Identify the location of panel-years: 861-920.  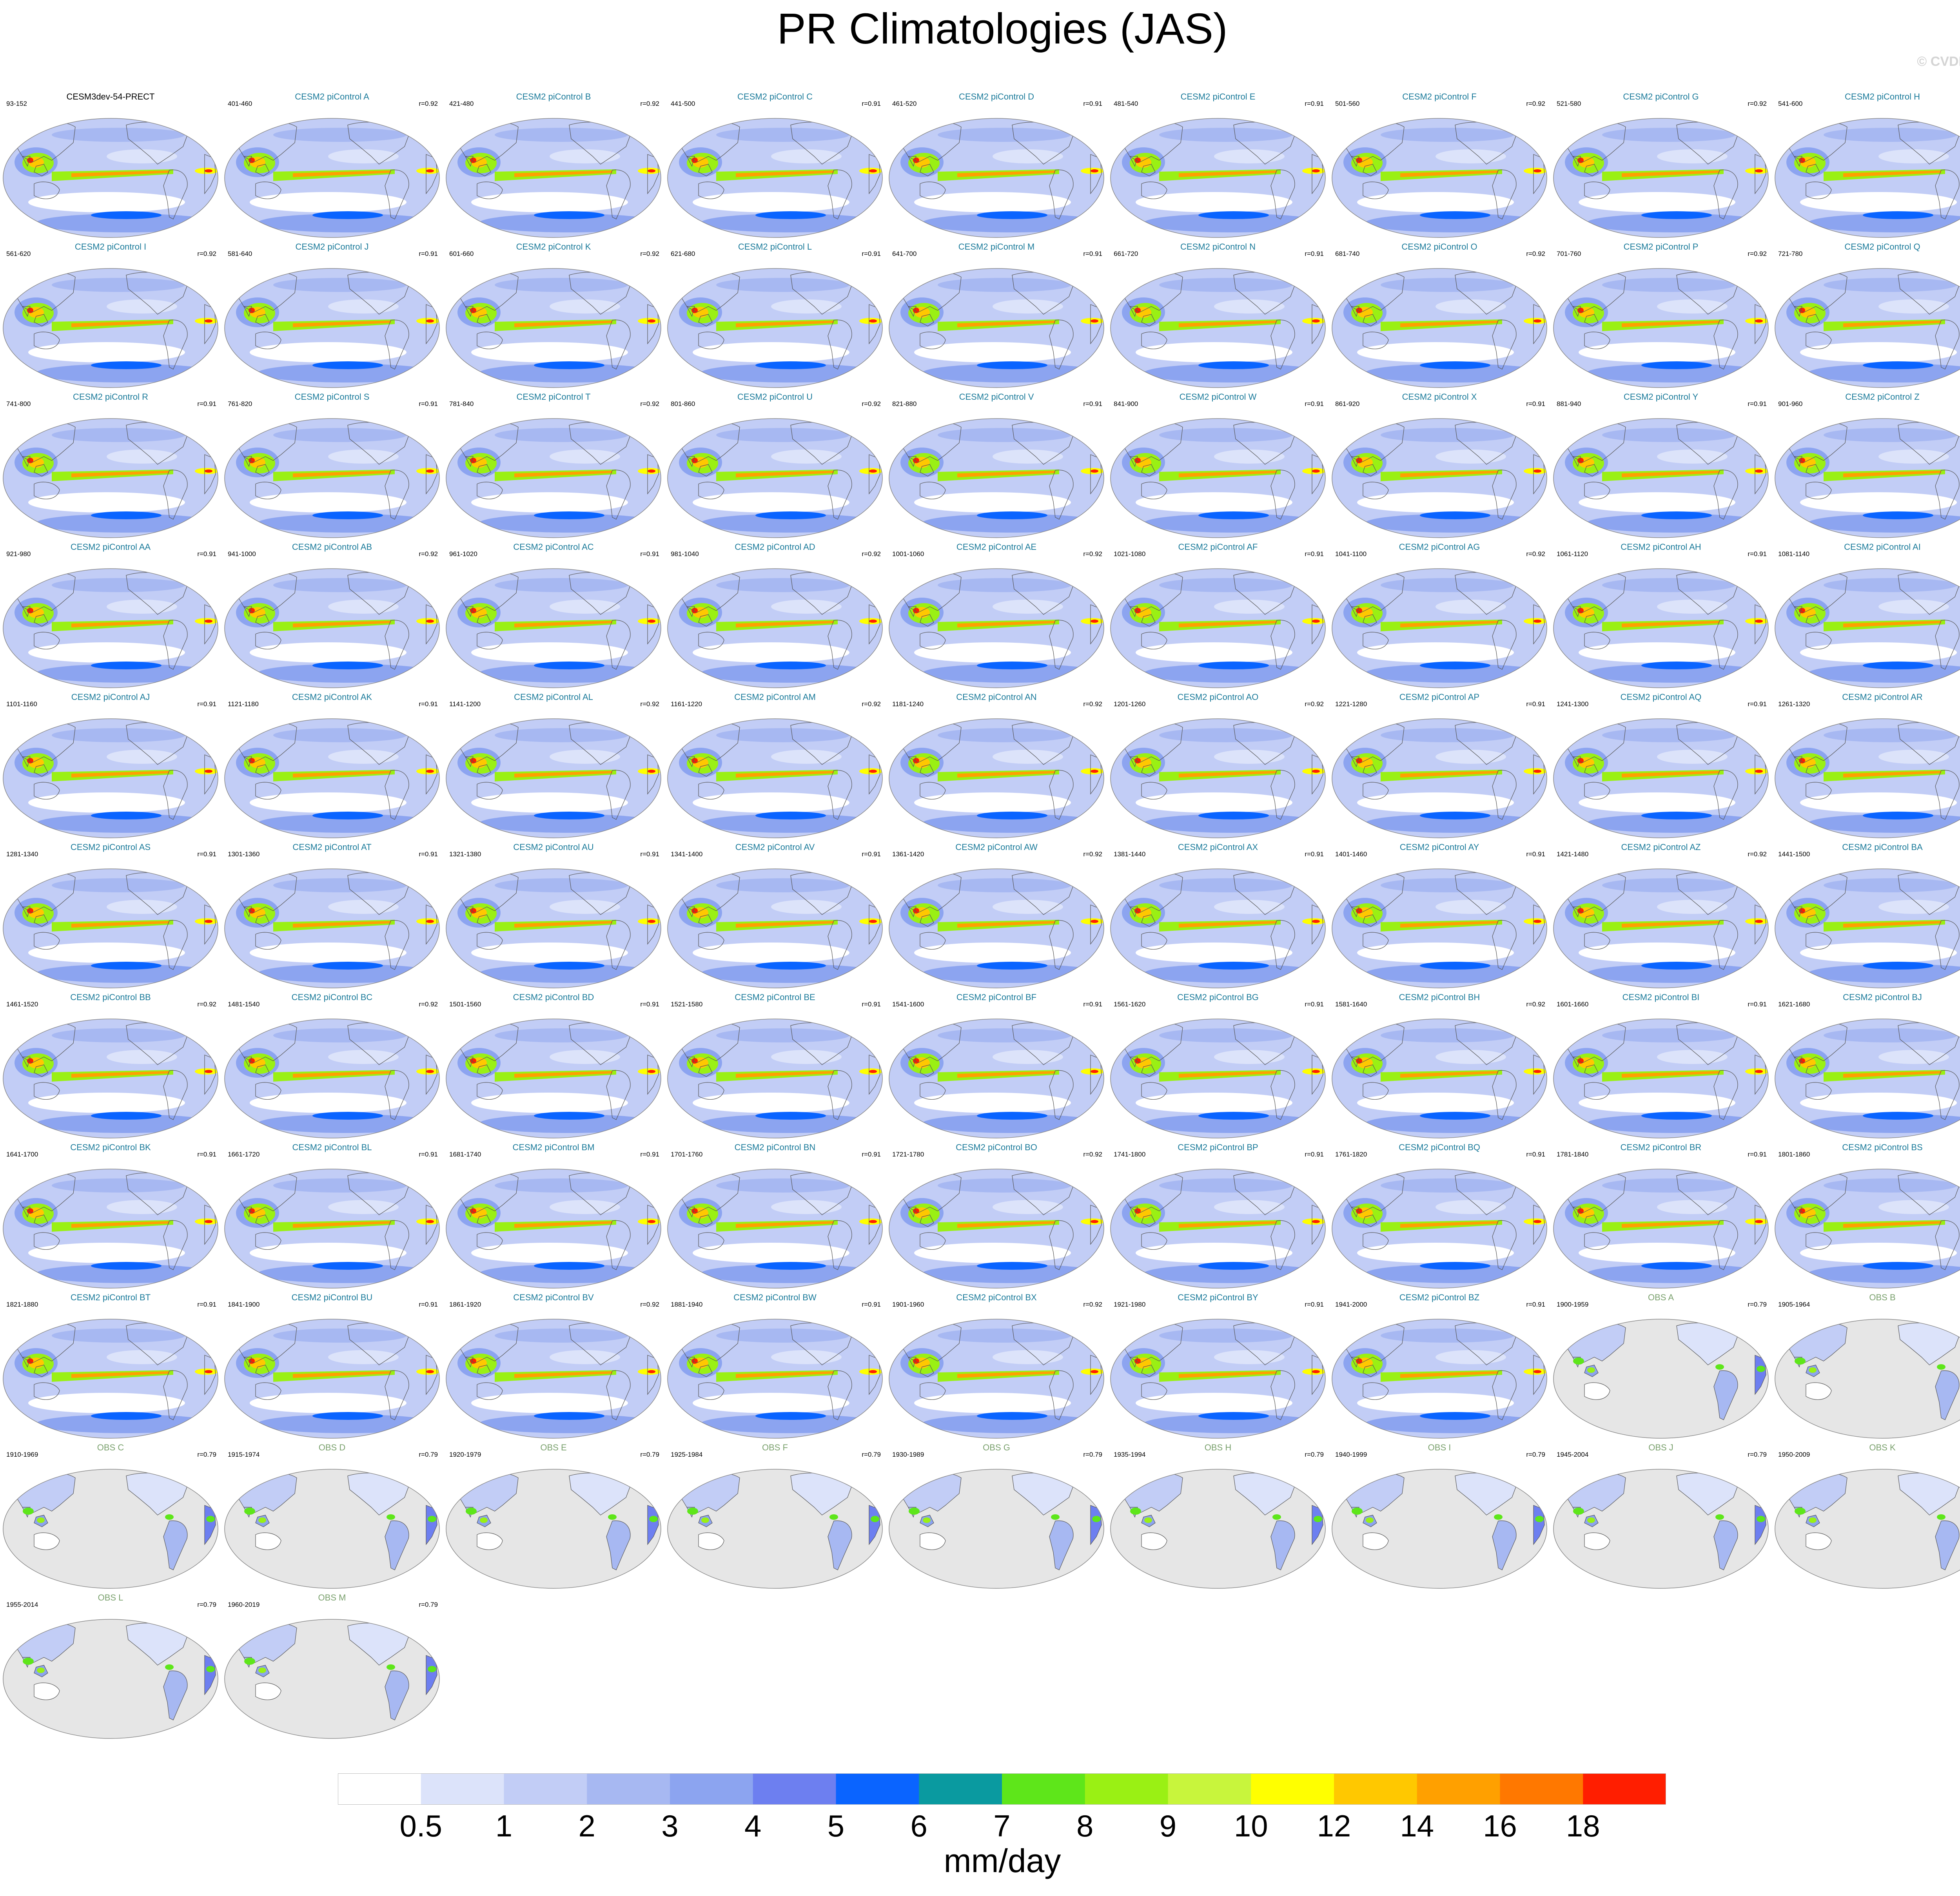
(1347, 404).